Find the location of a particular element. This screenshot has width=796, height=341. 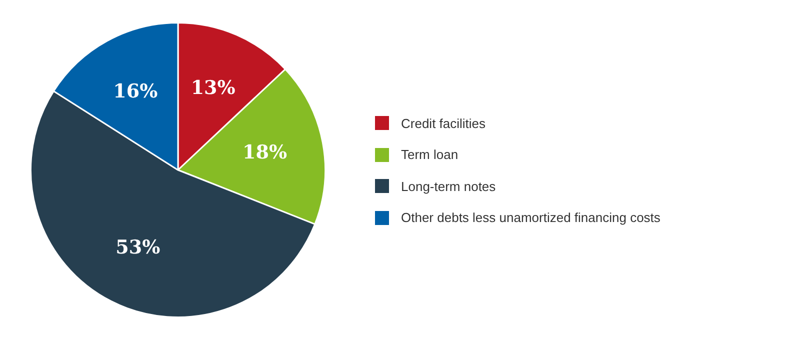

legend-label: Long-term notes is located at coordinates (448, 186).